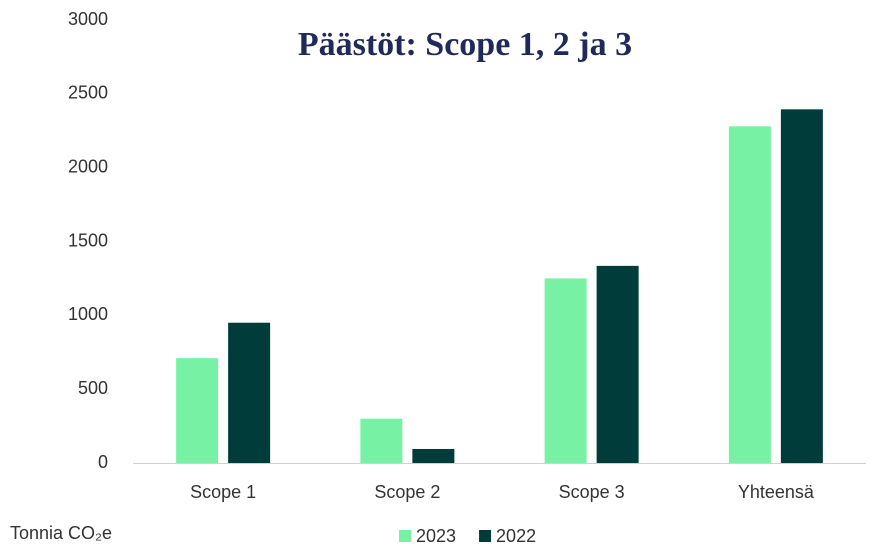 This screenshot has width=870, height=549. Describe the element at coordinates (93, 388) in the screenshot. I see `y-tick-label: 500` at that location.